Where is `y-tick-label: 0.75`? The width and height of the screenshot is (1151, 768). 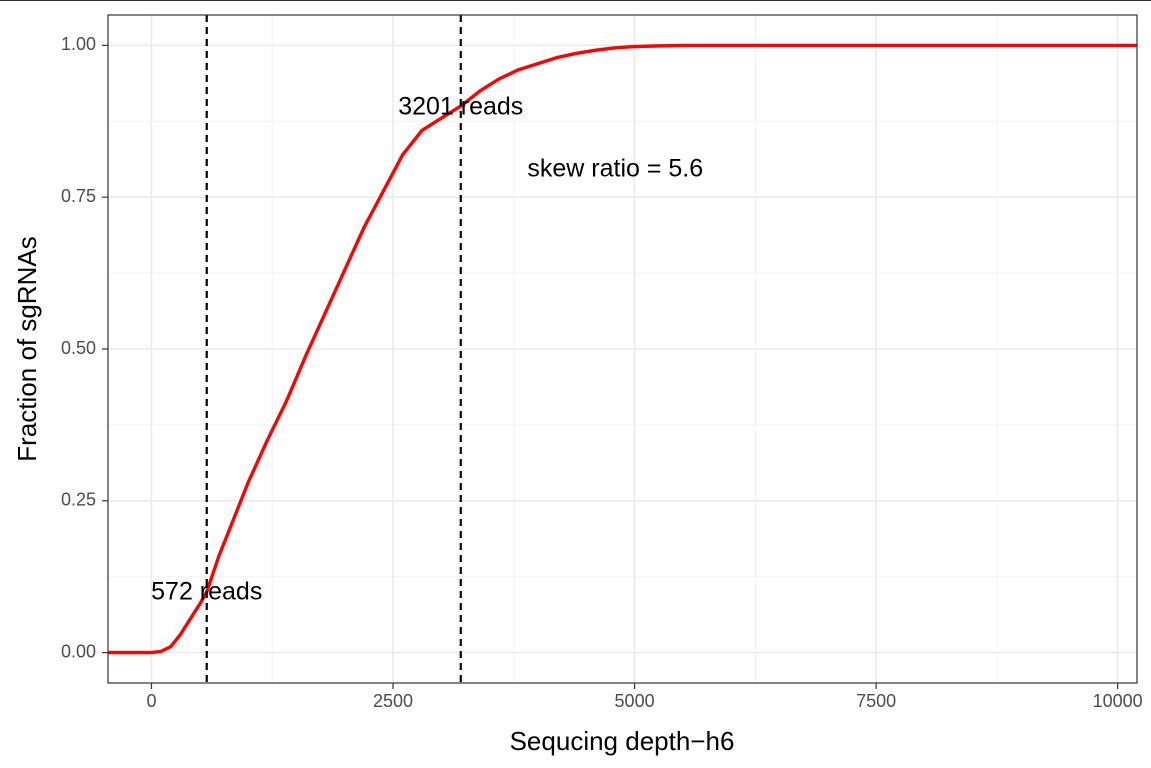 y-tick-label: 0.75 is located at coordinates (78, 196).